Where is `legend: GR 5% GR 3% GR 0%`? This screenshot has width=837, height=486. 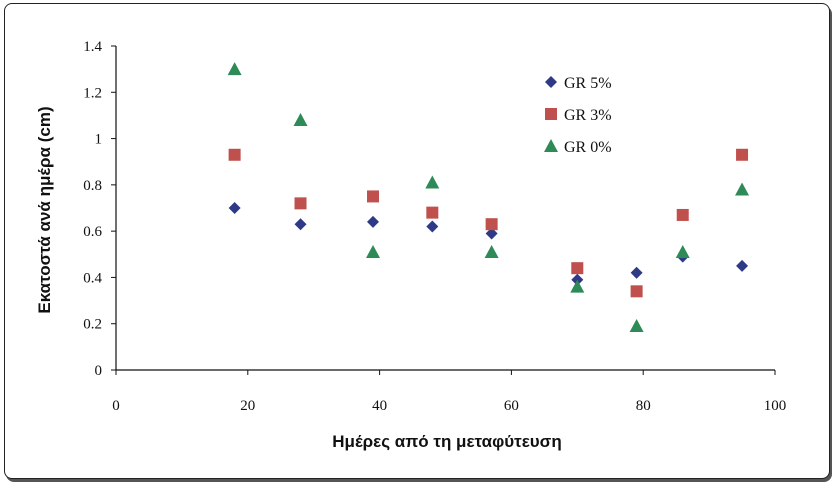 legend: GR 5% GR 3% GR 0% is located at coordinates (590, 113).